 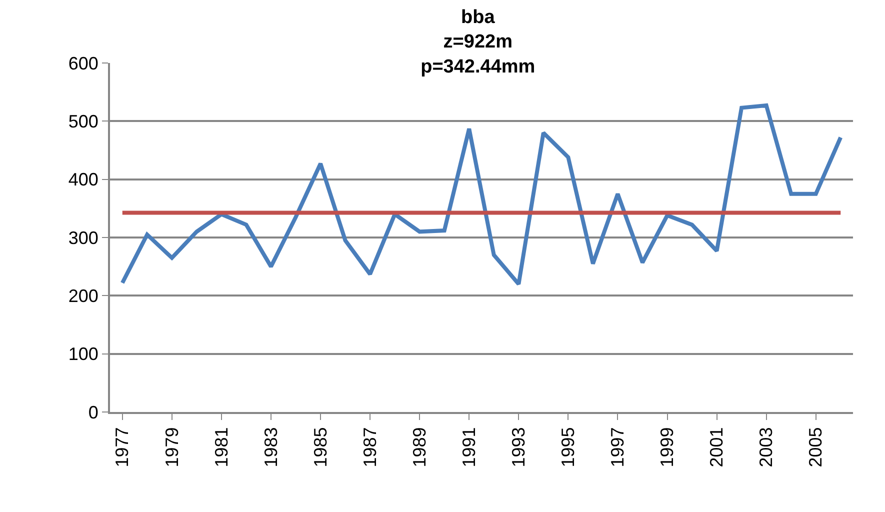 I want to click on x-tick-label: 1989, so click(x=419, y=447).